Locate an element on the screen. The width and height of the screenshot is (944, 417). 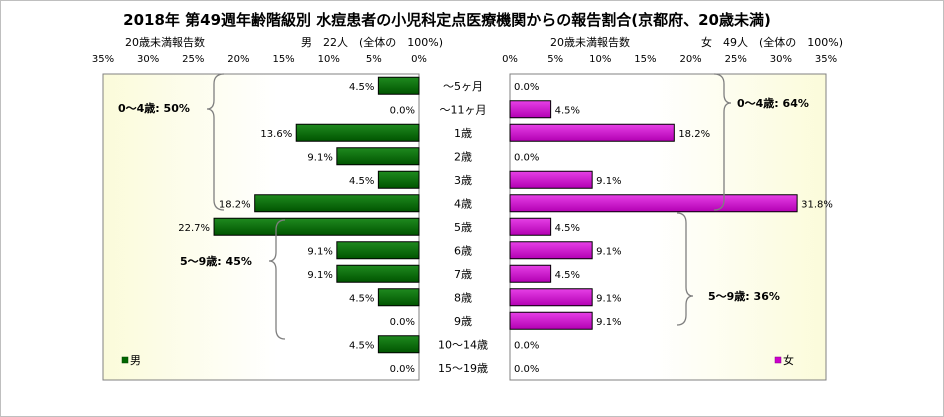
category-label: 8歳 is located at coordinates (463, 297).